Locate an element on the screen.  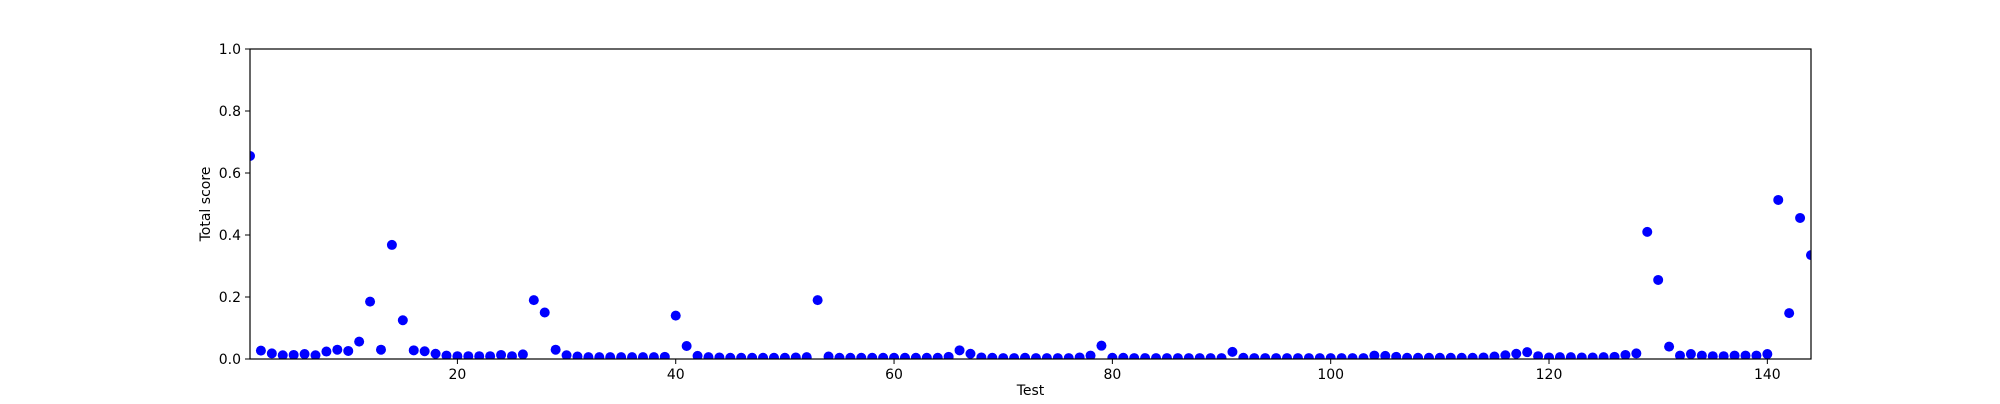
y-tick-label: 0.6 is located at coordinates (230, 174).